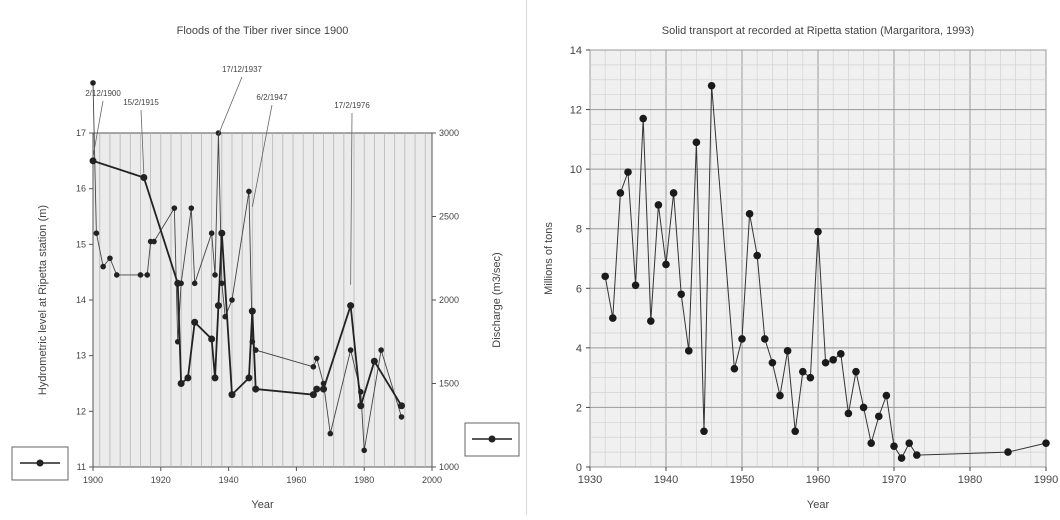  What do you see at coordinates (81, 356) in the screenshot?
I see `y-tick-label: 13` at bounding box center [81, 356].